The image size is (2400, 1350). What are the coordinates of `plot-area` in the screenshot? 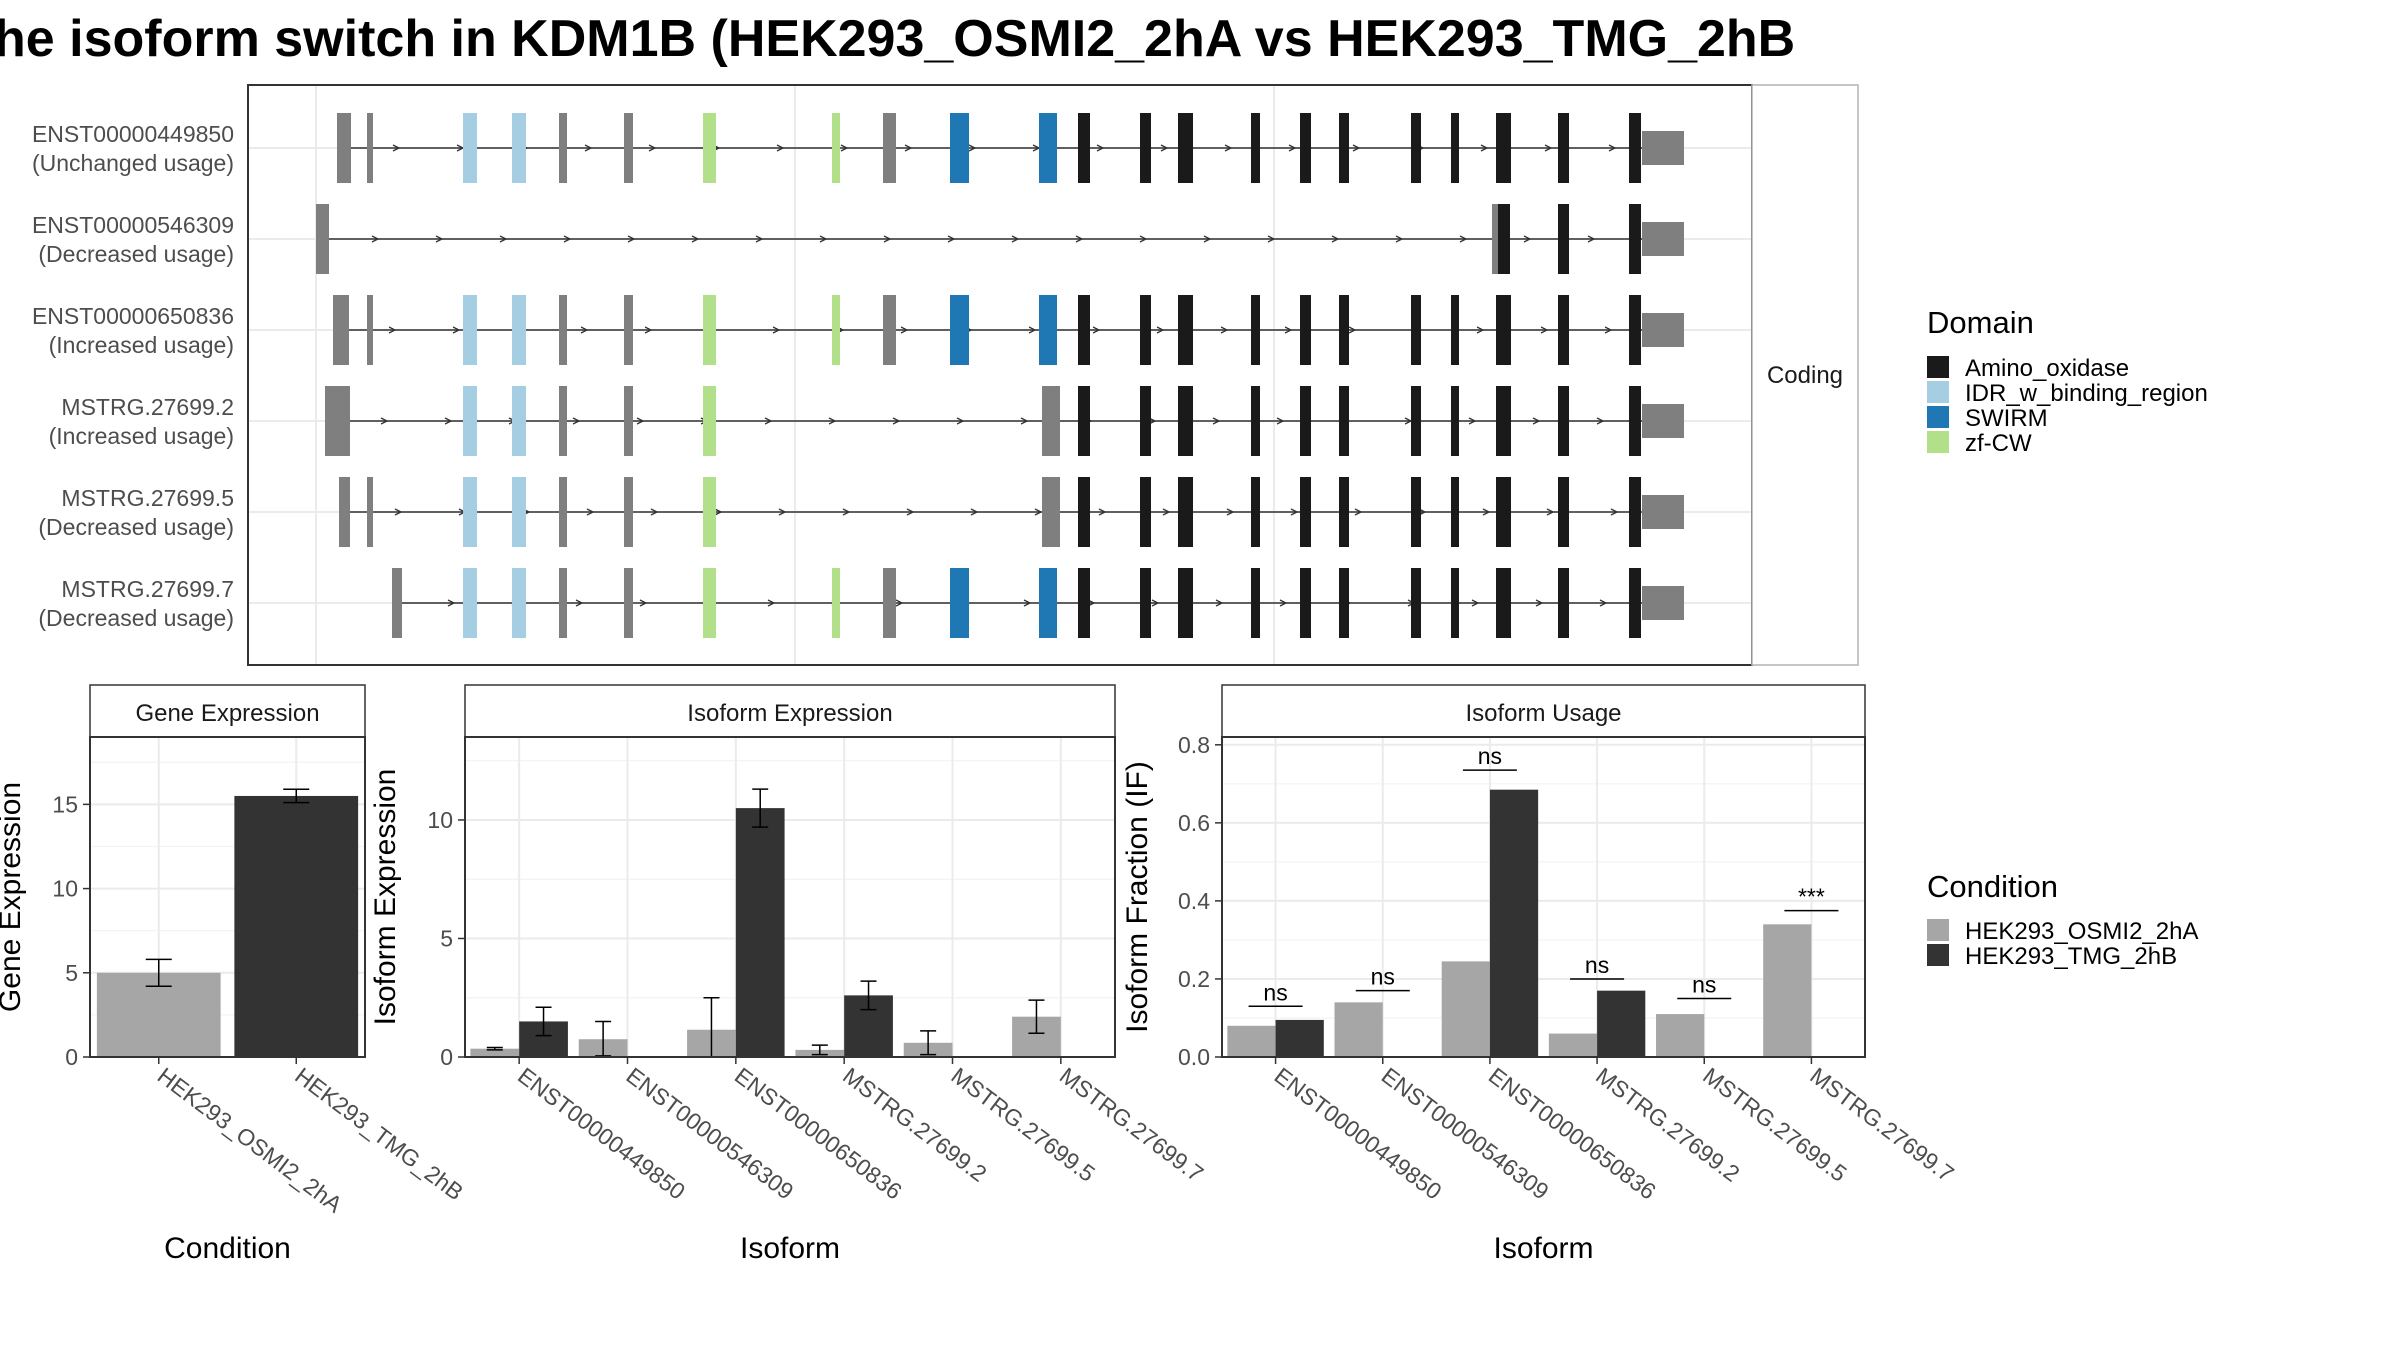 It's located at (1543, 897).